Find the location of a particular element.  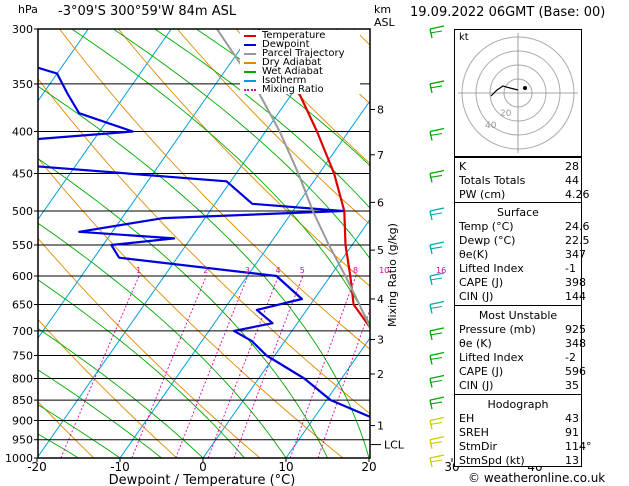

temperature-tick-label: 10 is located at coordinates (285, 467).